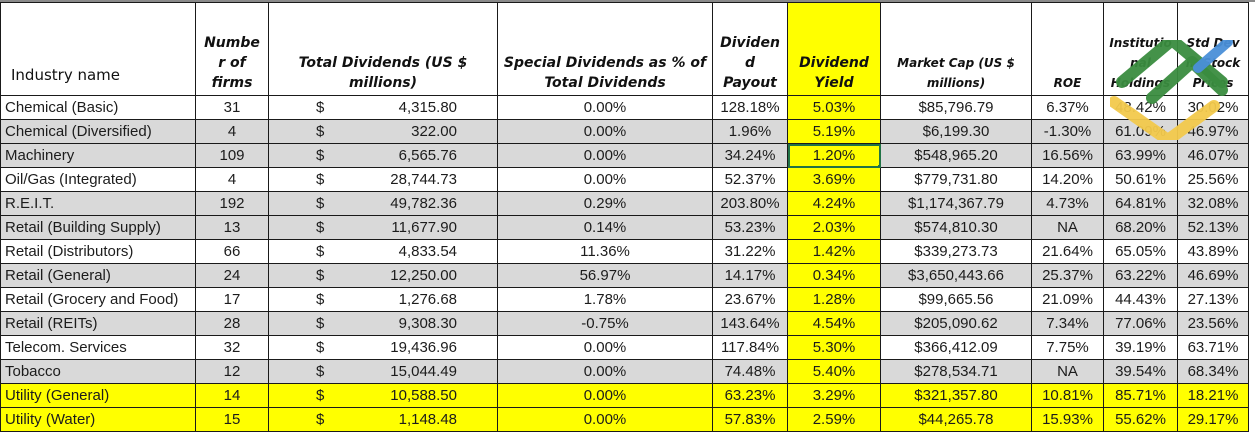  Describe the element at coordinates (1140, 251) in the screenshot. I see `cell-institutional-holdings: 65.05%` at that location.